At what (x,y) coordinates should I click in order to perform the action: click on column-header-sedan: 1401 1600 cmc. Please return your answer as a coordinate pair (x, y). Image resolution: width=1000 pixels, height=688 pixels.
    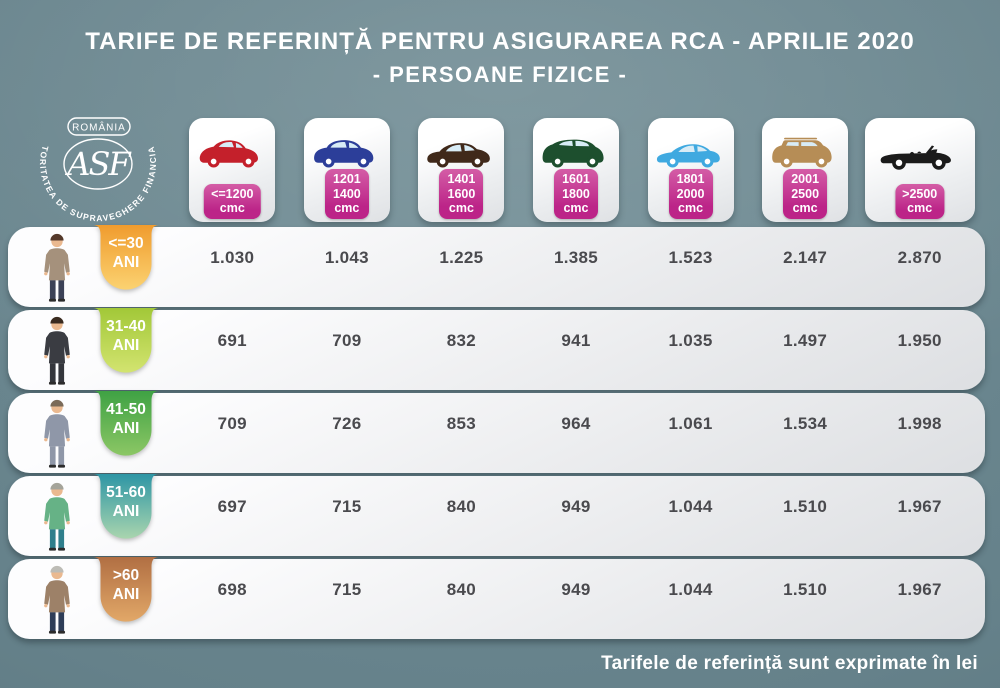
    Looking at the image, I should click on (461, 170).